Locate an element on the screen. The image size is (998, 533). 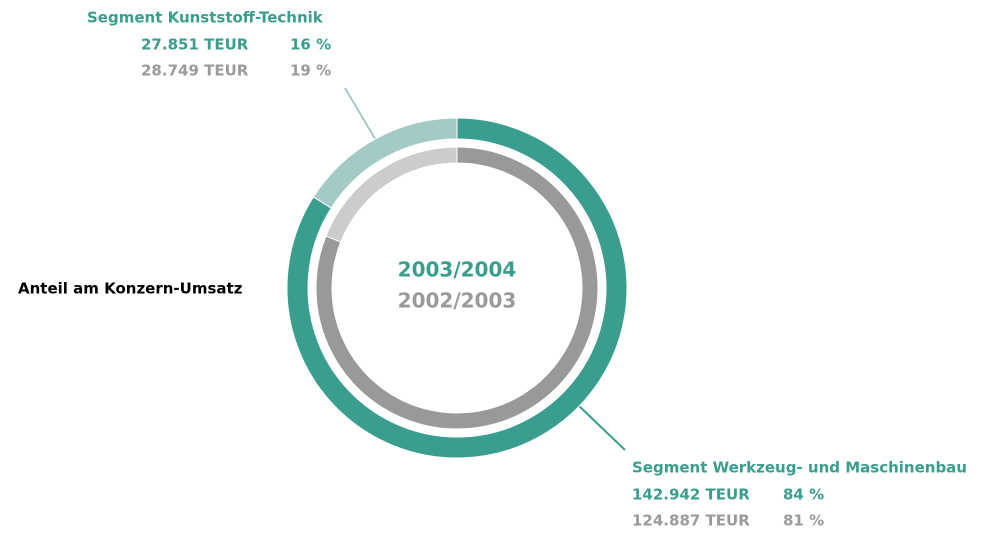
series-label: 2002/2003 is located at coordinates (457, 301).